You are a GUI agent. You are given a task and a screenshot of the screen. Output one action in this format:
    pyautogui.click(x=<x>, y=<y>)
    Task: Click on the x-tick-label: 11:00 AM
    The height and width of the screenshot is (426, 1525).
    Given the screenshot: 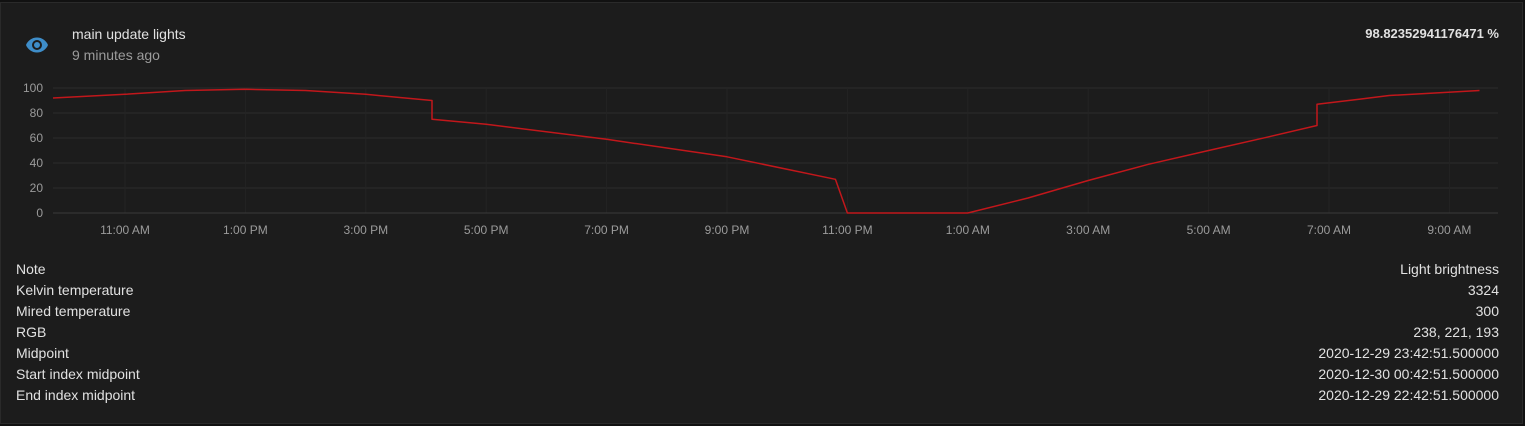 What is the action you would take?
    pyautogui.click(x=125, y=230)
    